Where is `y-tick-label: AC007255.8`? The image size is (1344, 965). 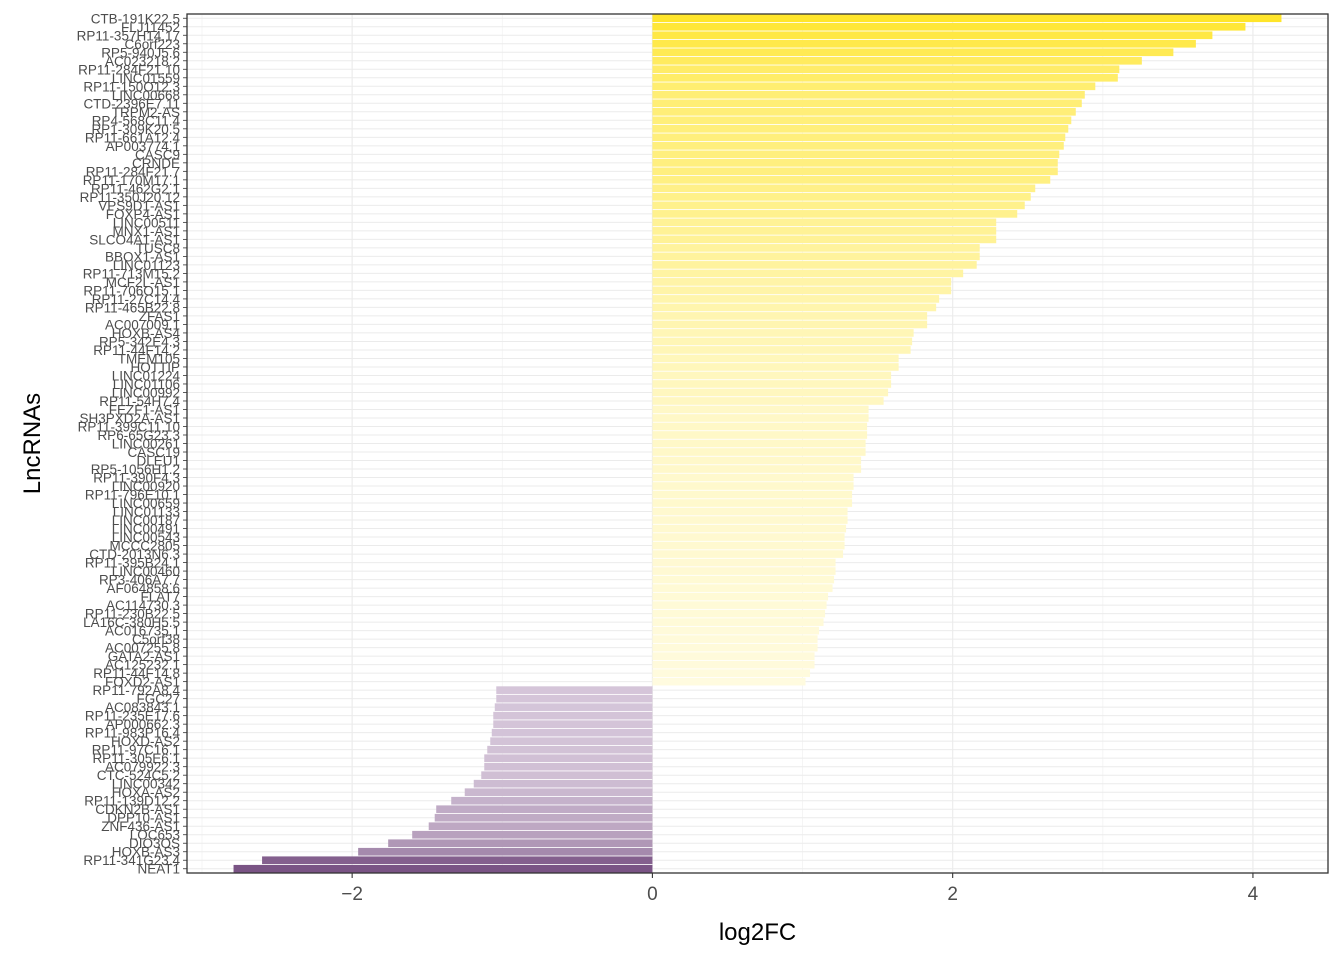 y-tick-label: AC007255.8 is located at coordinates (142, 648).